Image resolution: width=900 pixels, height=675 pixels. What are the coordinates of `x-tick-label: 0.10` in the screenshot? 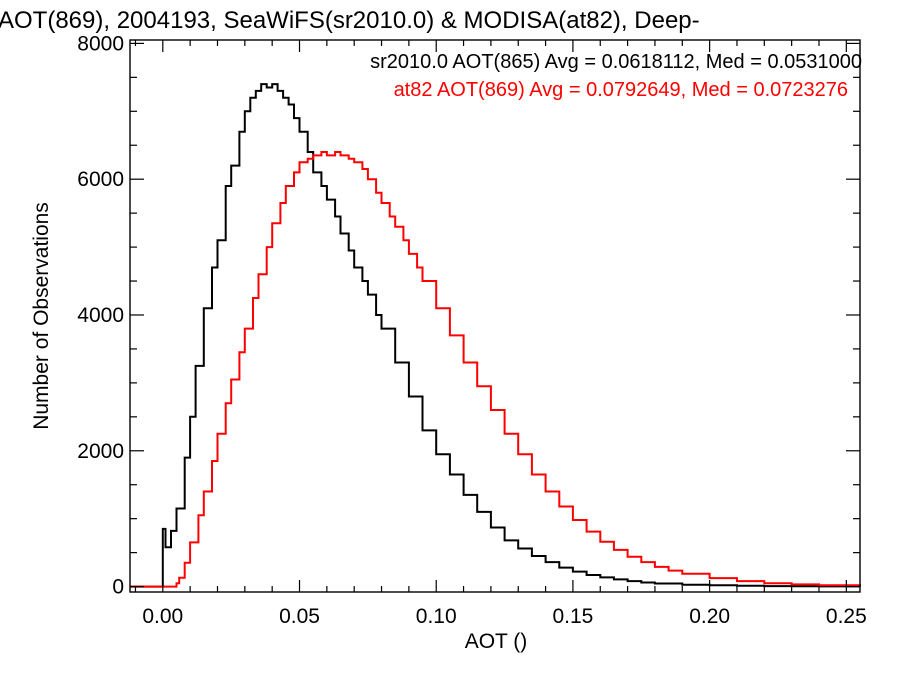 It's located at (436, 616).